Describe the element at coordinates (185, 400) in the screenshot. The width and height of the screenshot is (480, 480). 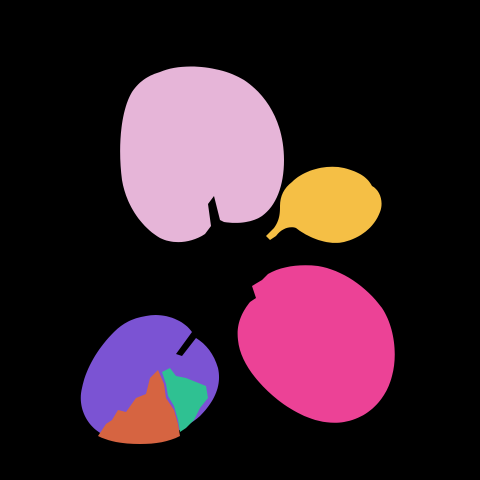
I see `leaf-bottom-left-middle-segment` at that location.